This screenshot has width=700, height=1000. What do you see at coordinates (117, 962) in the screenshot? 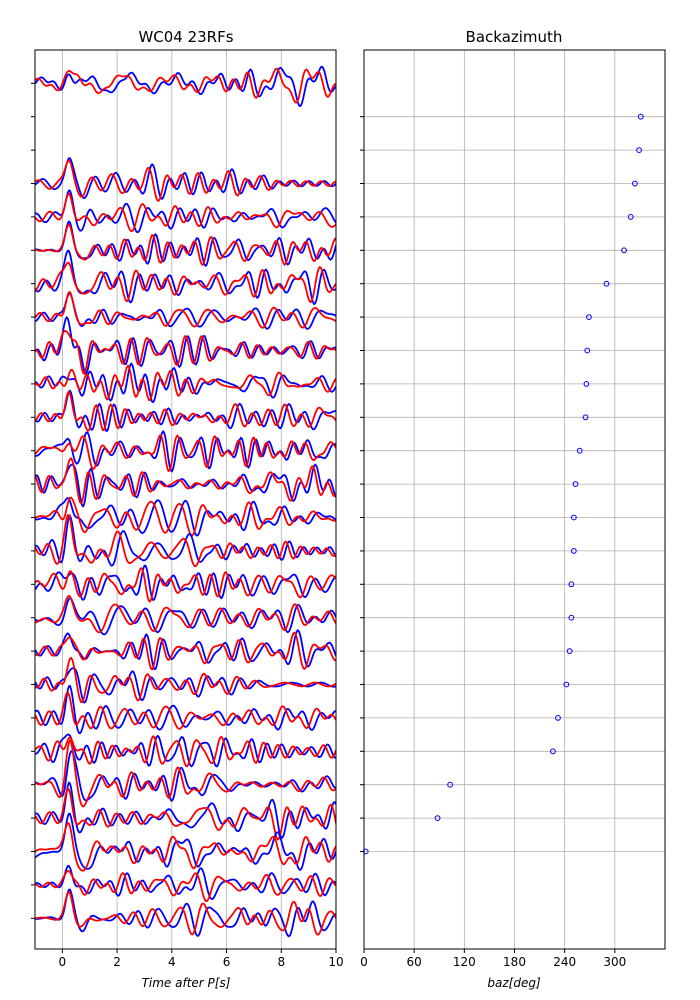
I see `left-x-tick-label: 2` at bounding box center [117, 962].